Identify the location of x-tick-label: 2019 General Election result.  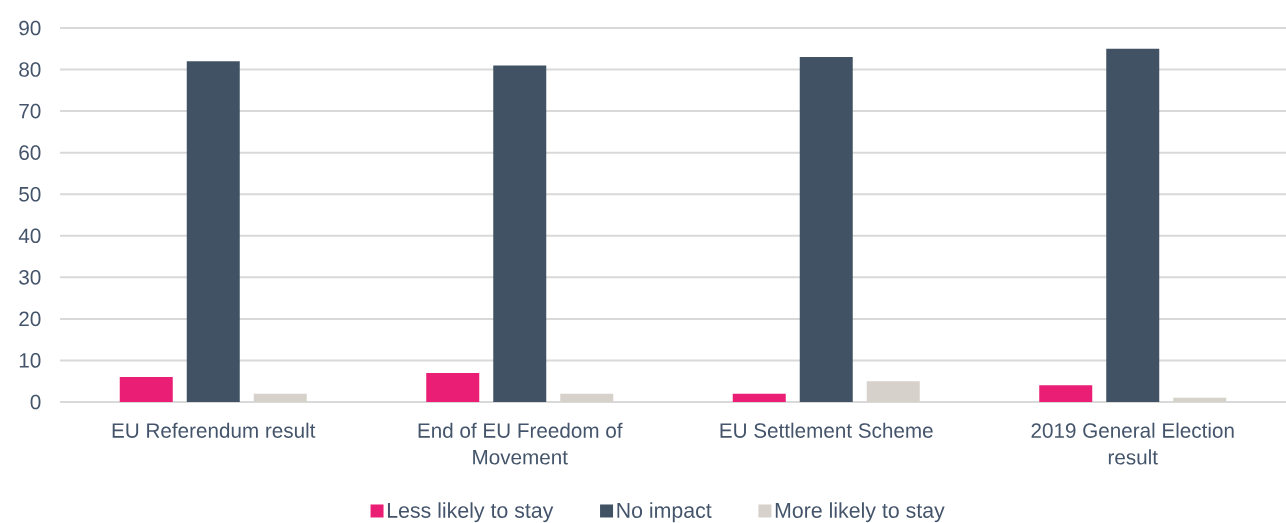
(1132, 443).